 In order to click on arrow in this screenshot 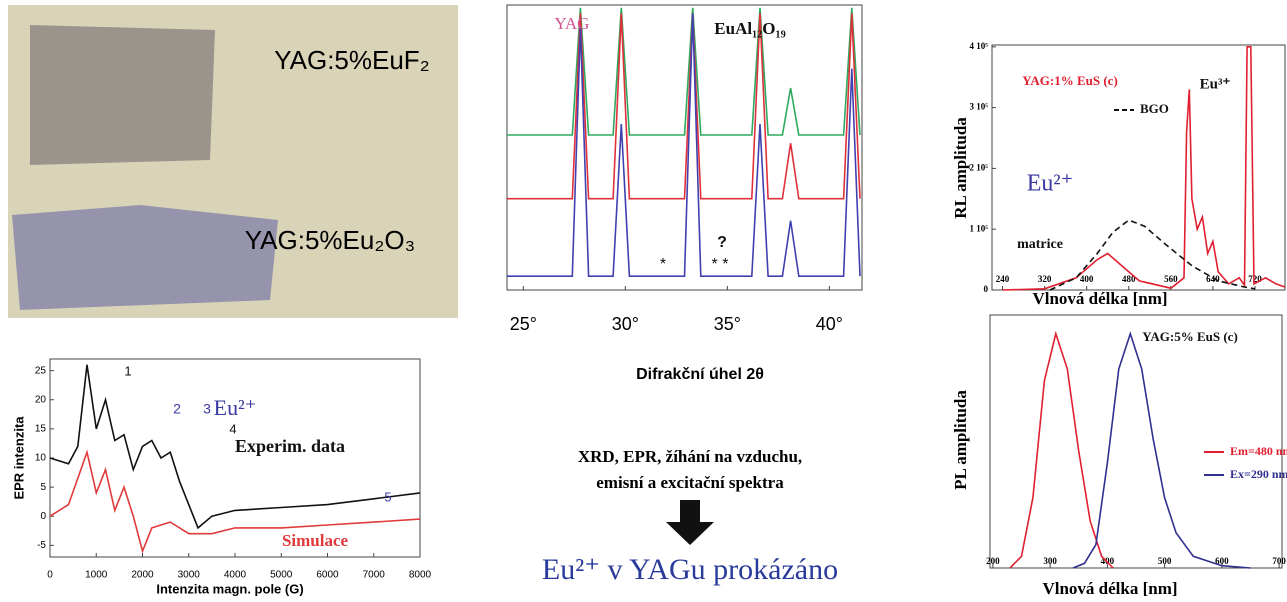, I will do `click(690, 522)`.